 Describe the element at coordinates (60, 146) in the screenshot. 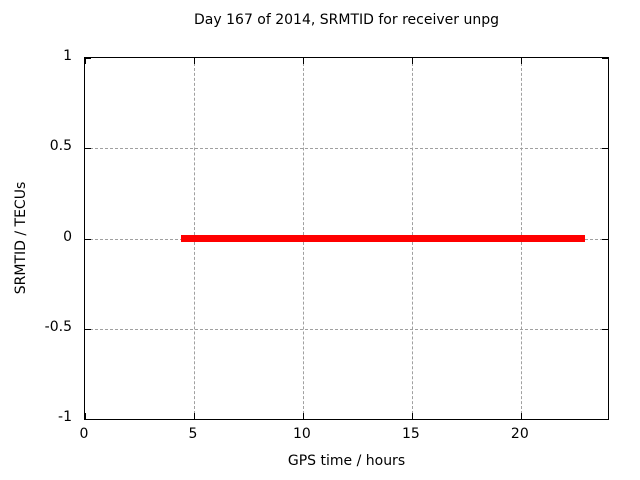

I see `y-tick-label: 0.5` at that location.